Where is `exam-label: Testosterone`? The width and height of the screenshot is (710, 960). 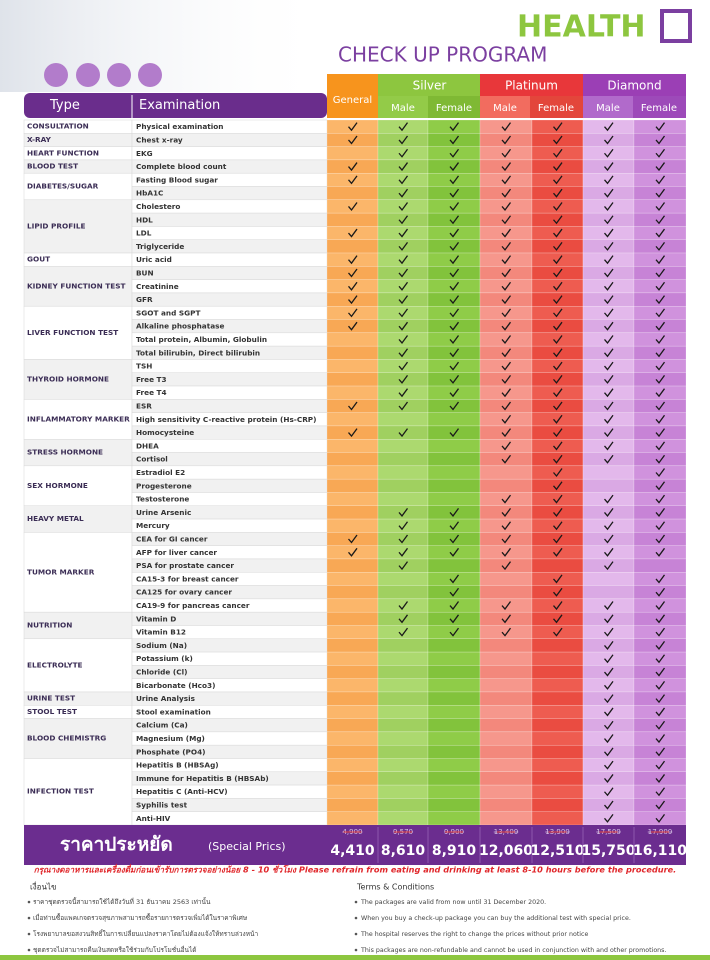
exam-label: Testosterone is located at coordinates (162, 499).